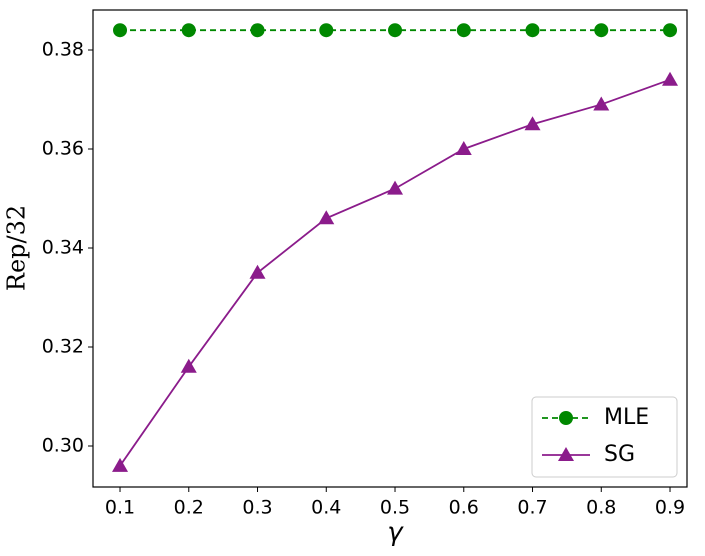 The height and width of the screenshot is (556, 705). Describe the element at coordinates (601, 508) in the screenshot. I see `x-tick-label: 0.8` at that location.